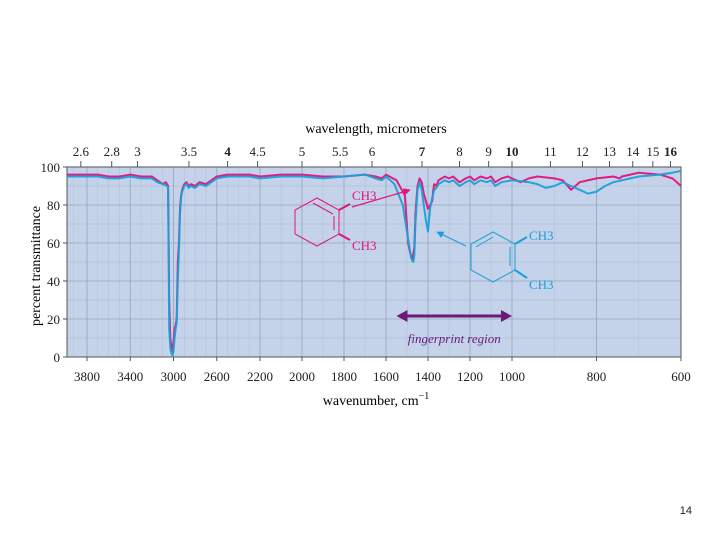  I want to click on y-tick-label: 60, so click(53, 243).